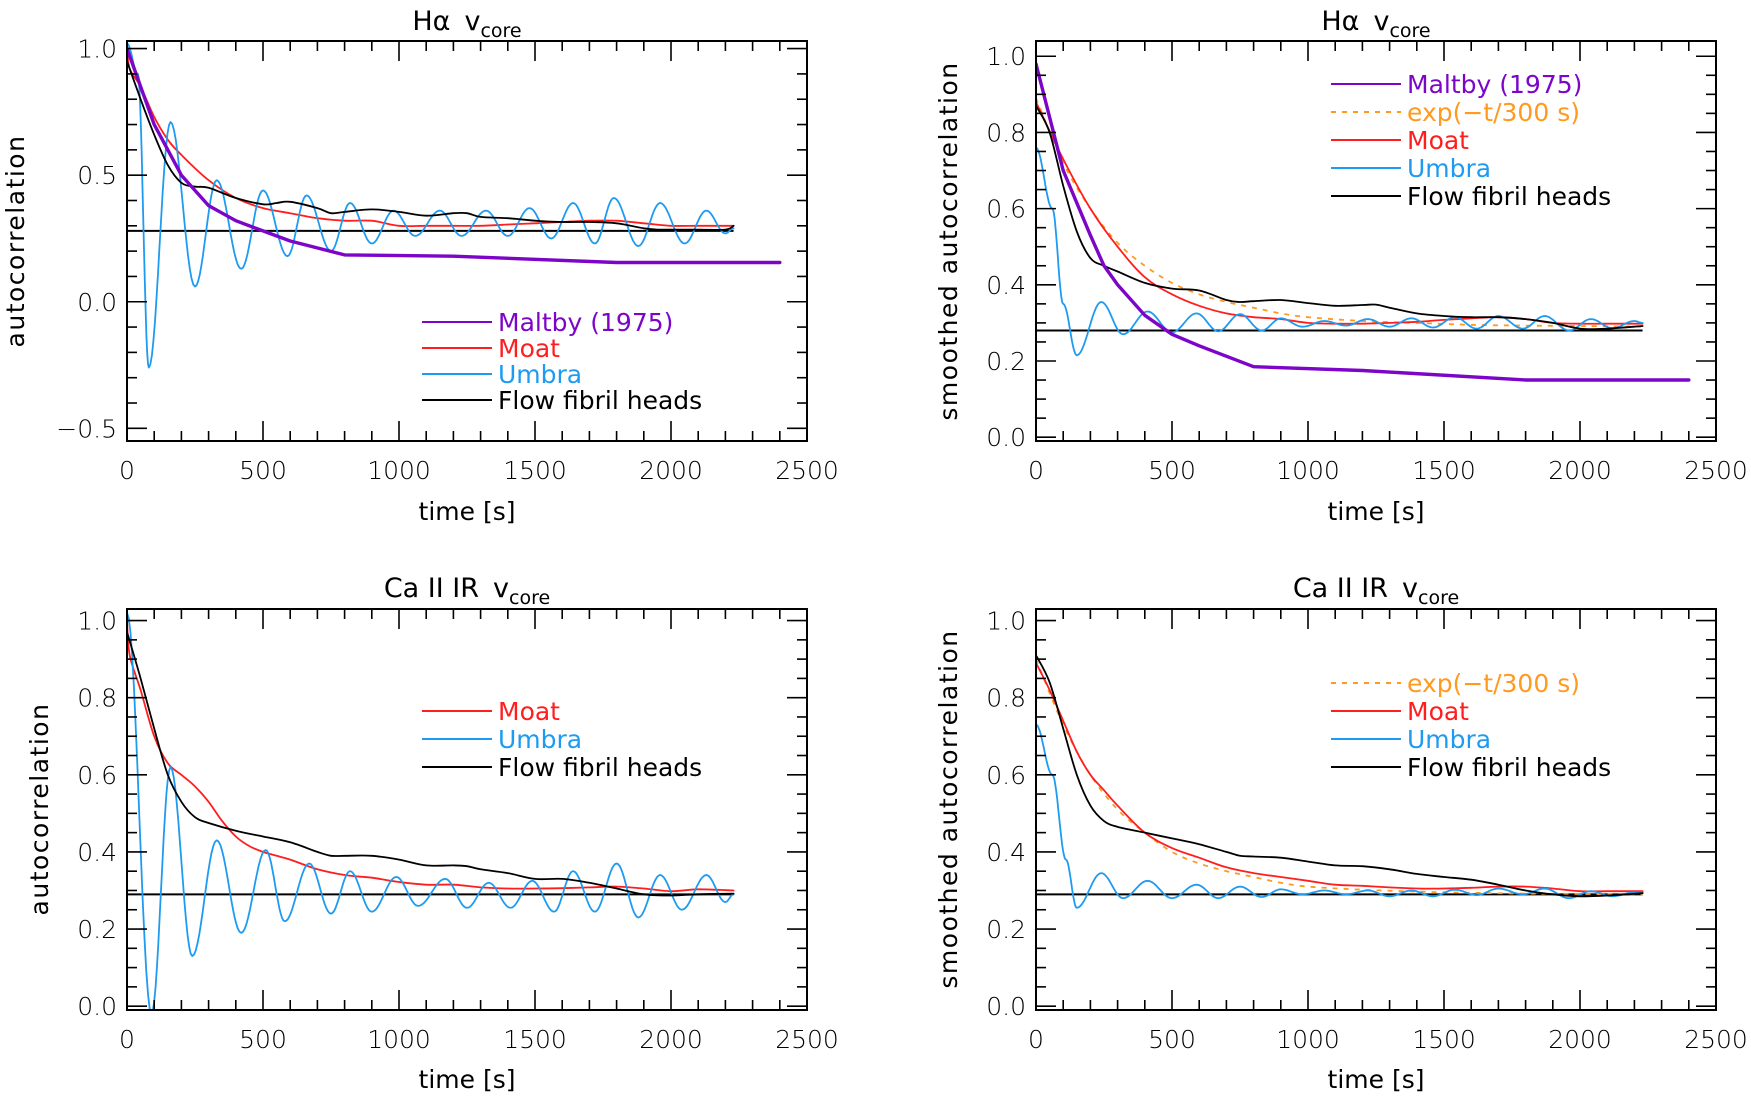  What do you see at coordinates (97, 175) in the screenshot?
I see `y-tick-label: 0.5` at bounding box center [97, 175].